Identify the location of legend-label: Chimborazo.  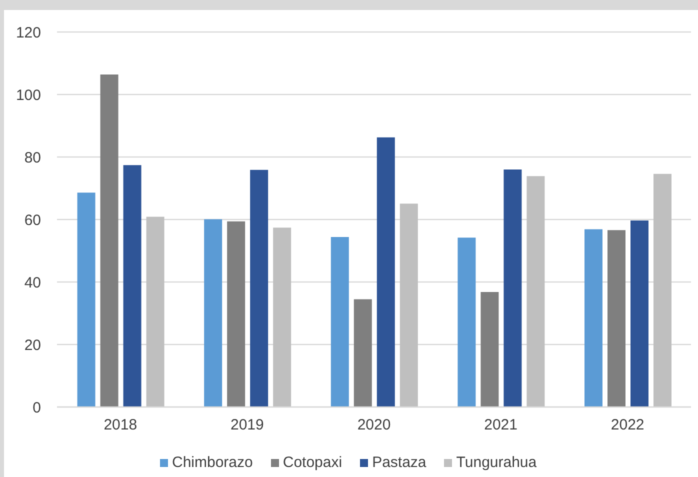
(212, 462).